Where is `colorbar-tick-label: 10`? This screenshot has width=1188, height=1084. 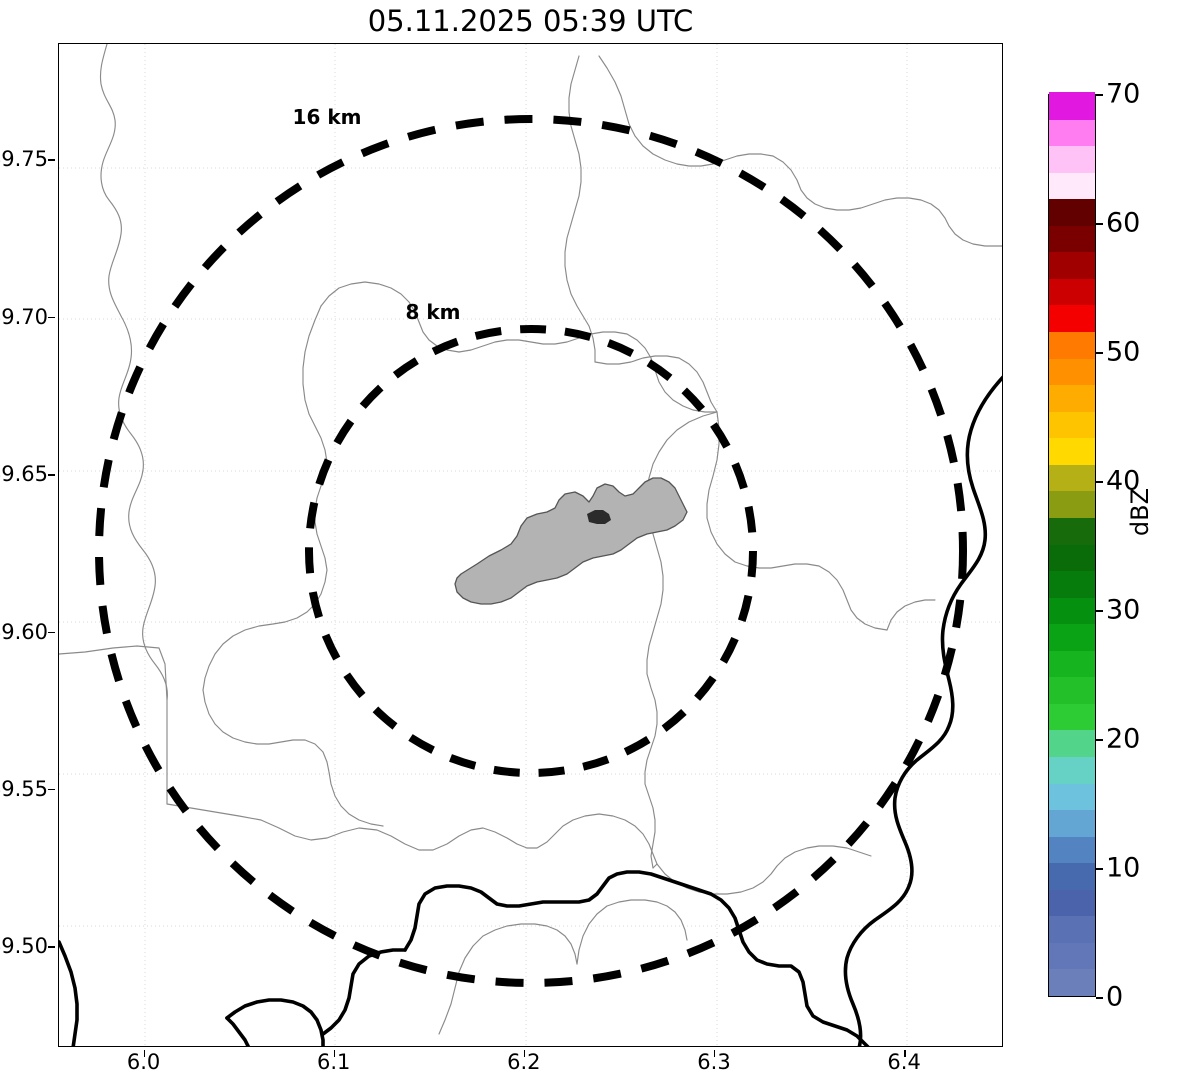 colorbar-tick-label: 10 is located at coordinates (1123, 868).